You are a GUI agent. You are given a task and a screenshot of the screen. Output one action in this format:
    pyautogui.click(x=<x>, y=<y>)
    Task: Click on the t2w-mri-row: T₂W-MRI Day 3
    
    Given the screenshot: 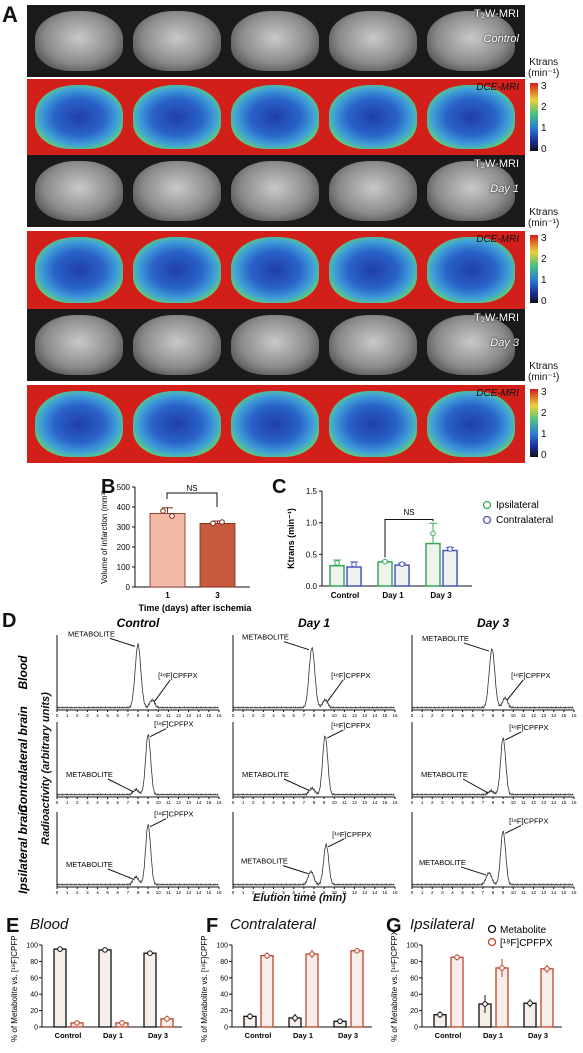 What is the action you would take?
    pyautogui.click(x=276, y=345)
    